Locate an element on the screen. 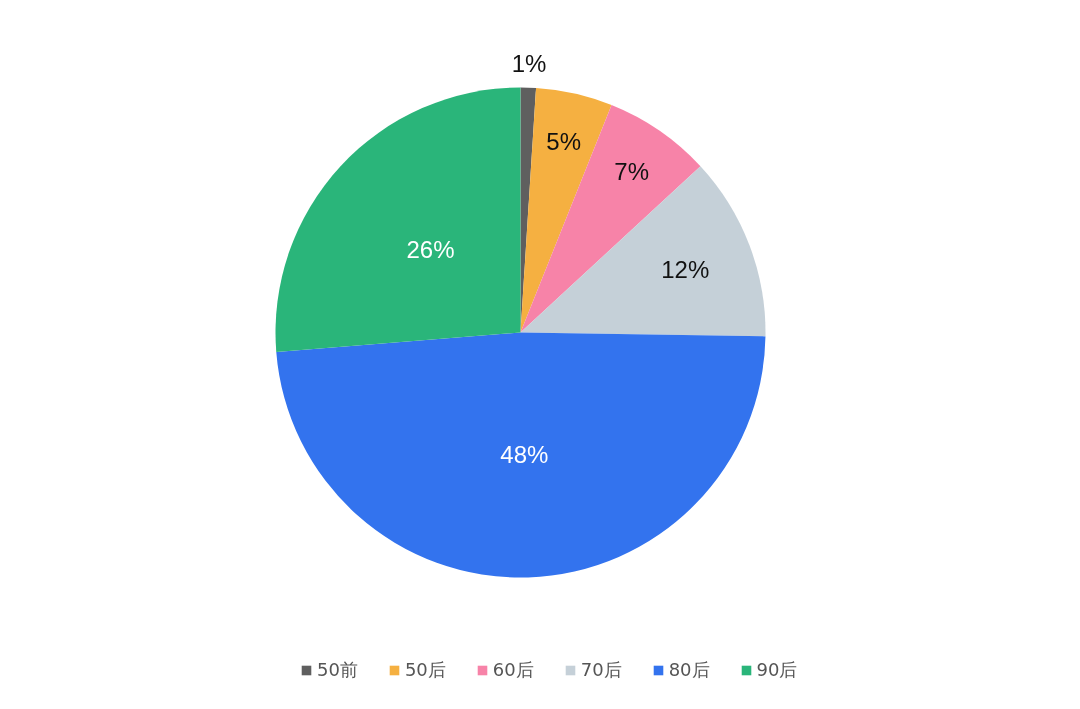  legend-label: 50前 is located at coordinates (337, 670).